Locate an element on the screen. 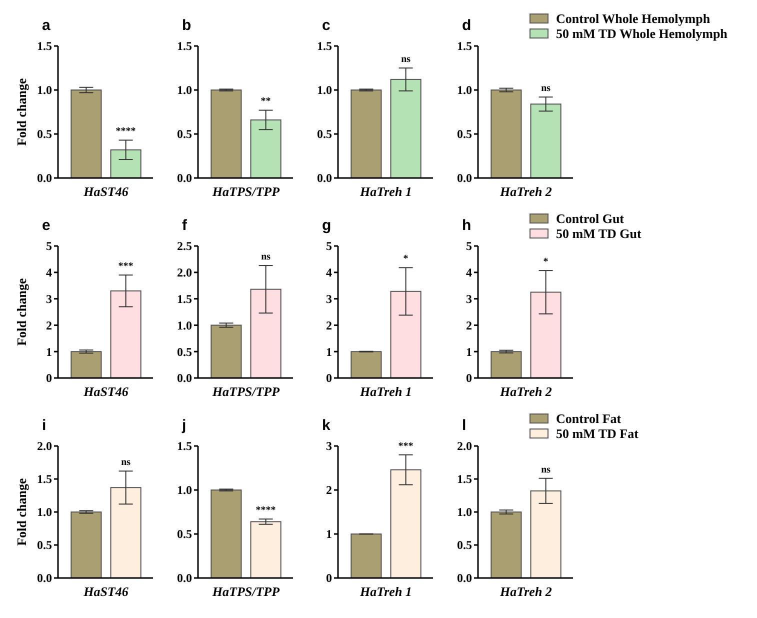  y-tick-label: 2.5 is located at coordinates (184, 246).